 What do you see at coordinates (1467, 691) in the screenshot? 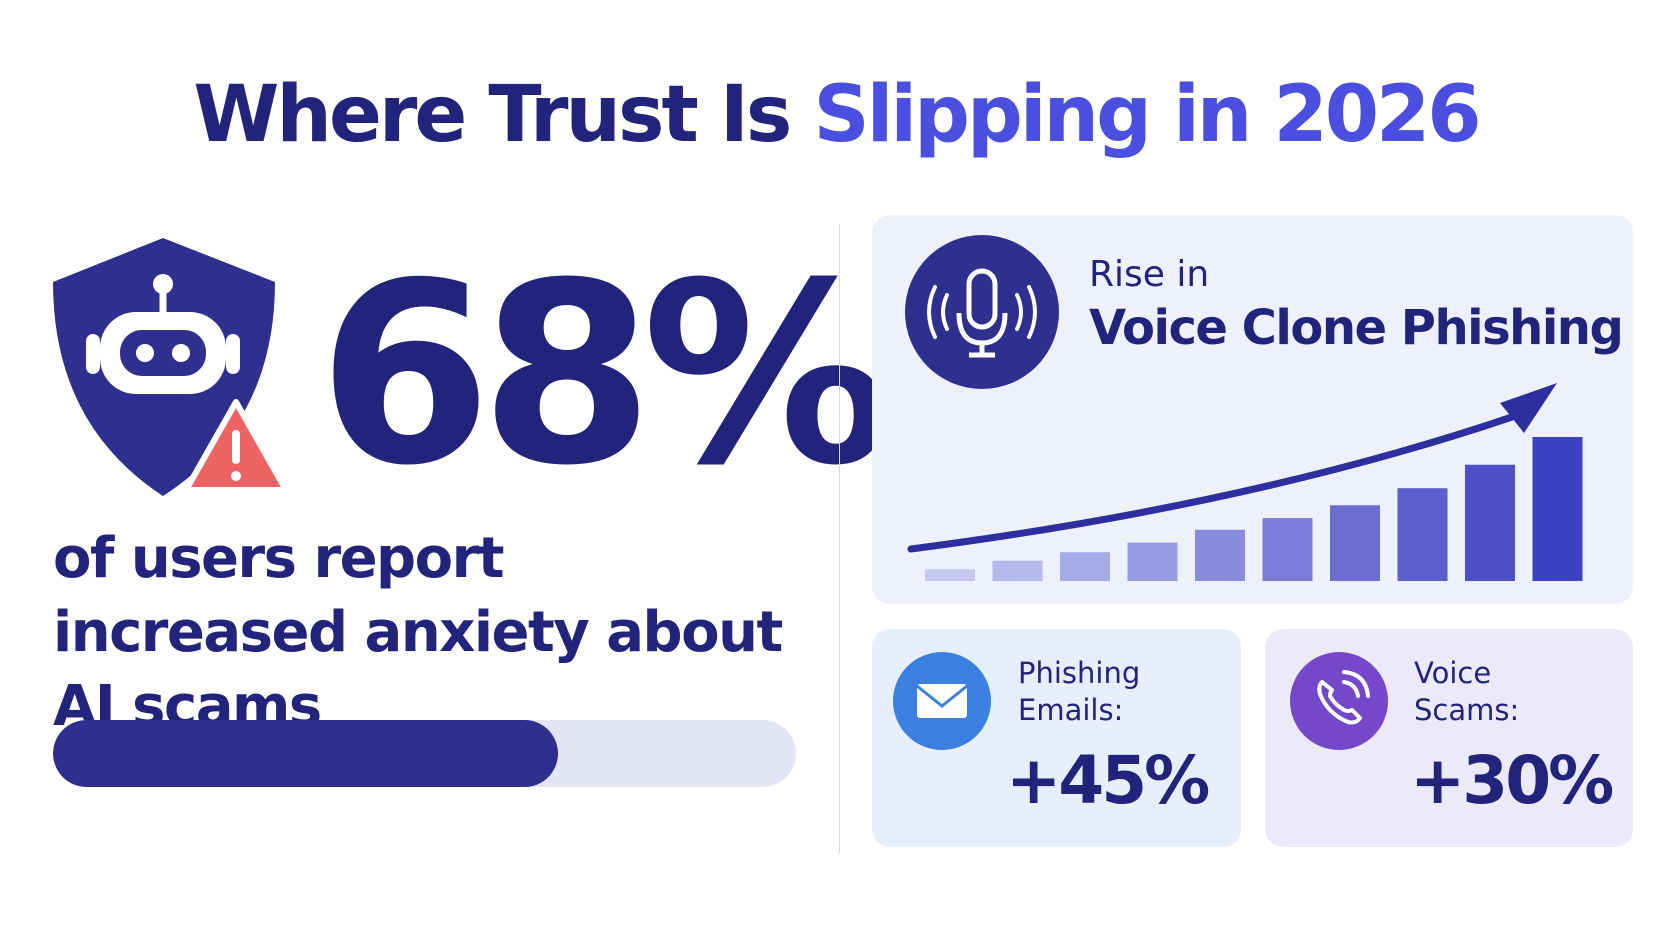
I see `card-label: Voice Scams:` at bounding box center [1467, 691].